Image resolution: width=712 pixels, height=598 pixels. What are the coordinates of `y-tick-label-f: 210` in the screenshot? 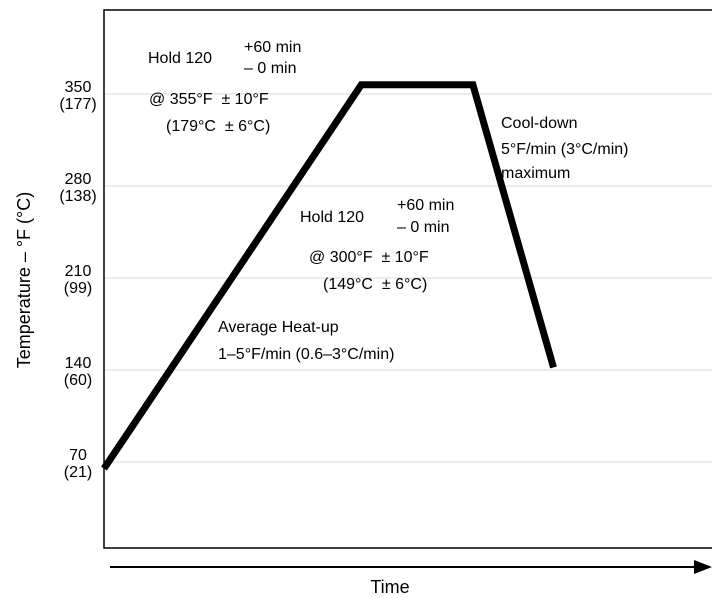 It's located at (78, 271).